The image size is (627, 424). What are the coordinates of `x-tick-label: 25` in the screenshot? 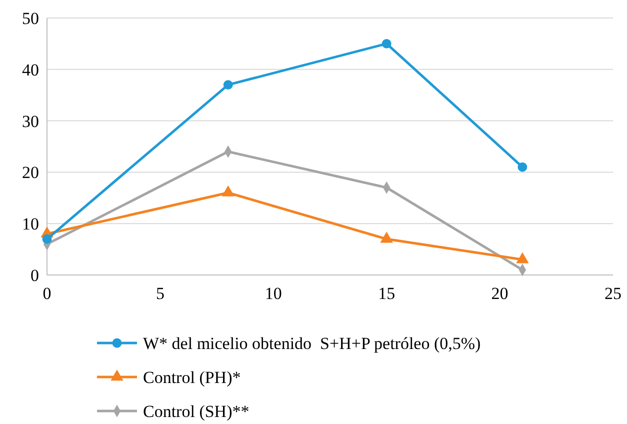 It's located at (613, 293).